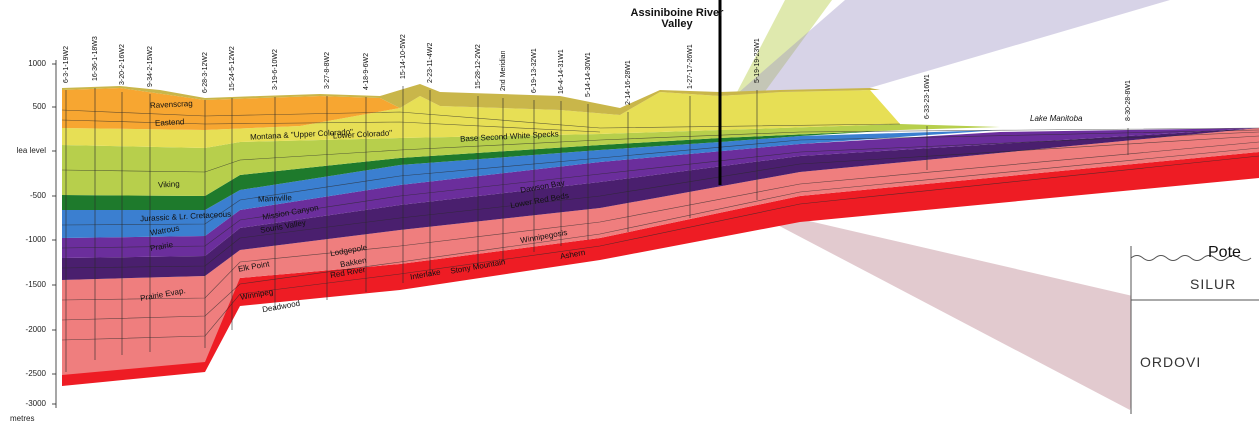  Describe the element at coordinates (39, 106) in the screenshot. I see `depth-tick-label: 500` at that location.